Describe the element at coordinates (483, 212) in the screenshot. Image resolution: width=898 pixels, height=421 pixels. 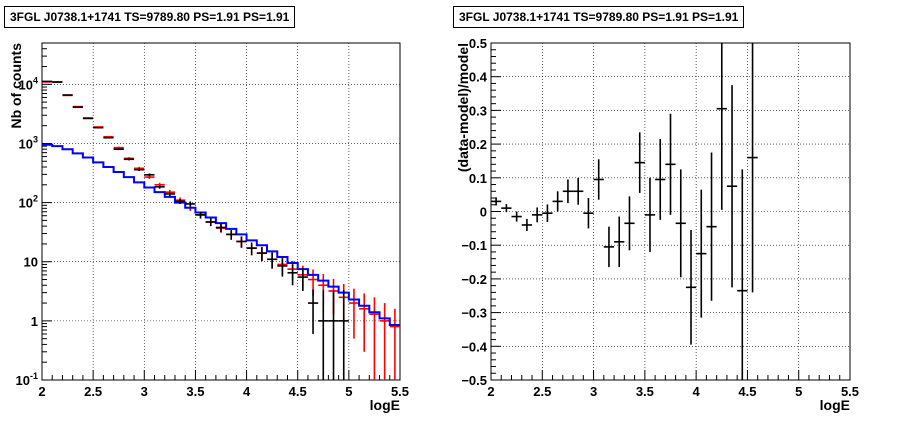
I see `y-tick-label: 0` at that location.